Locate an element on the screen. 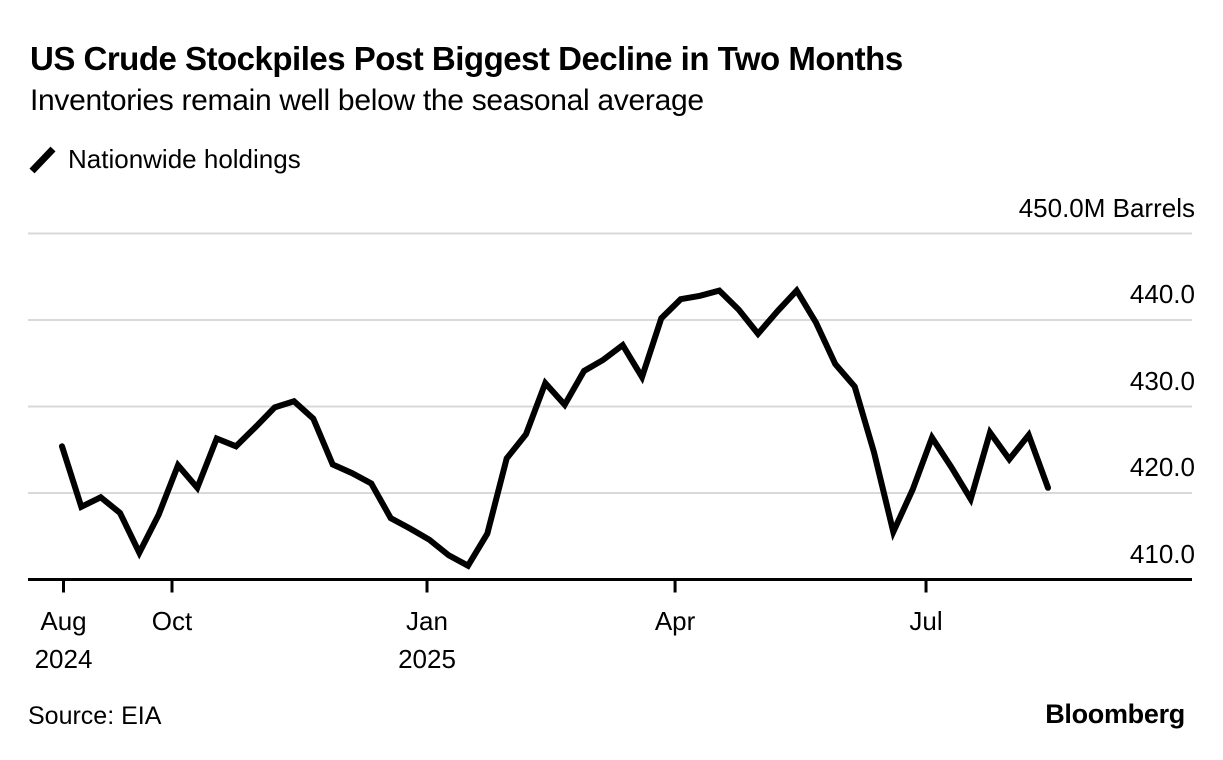 The image size is (1223, 760). x-tick-label-jan: Jan 2025 is located at coordinates (427, 640).